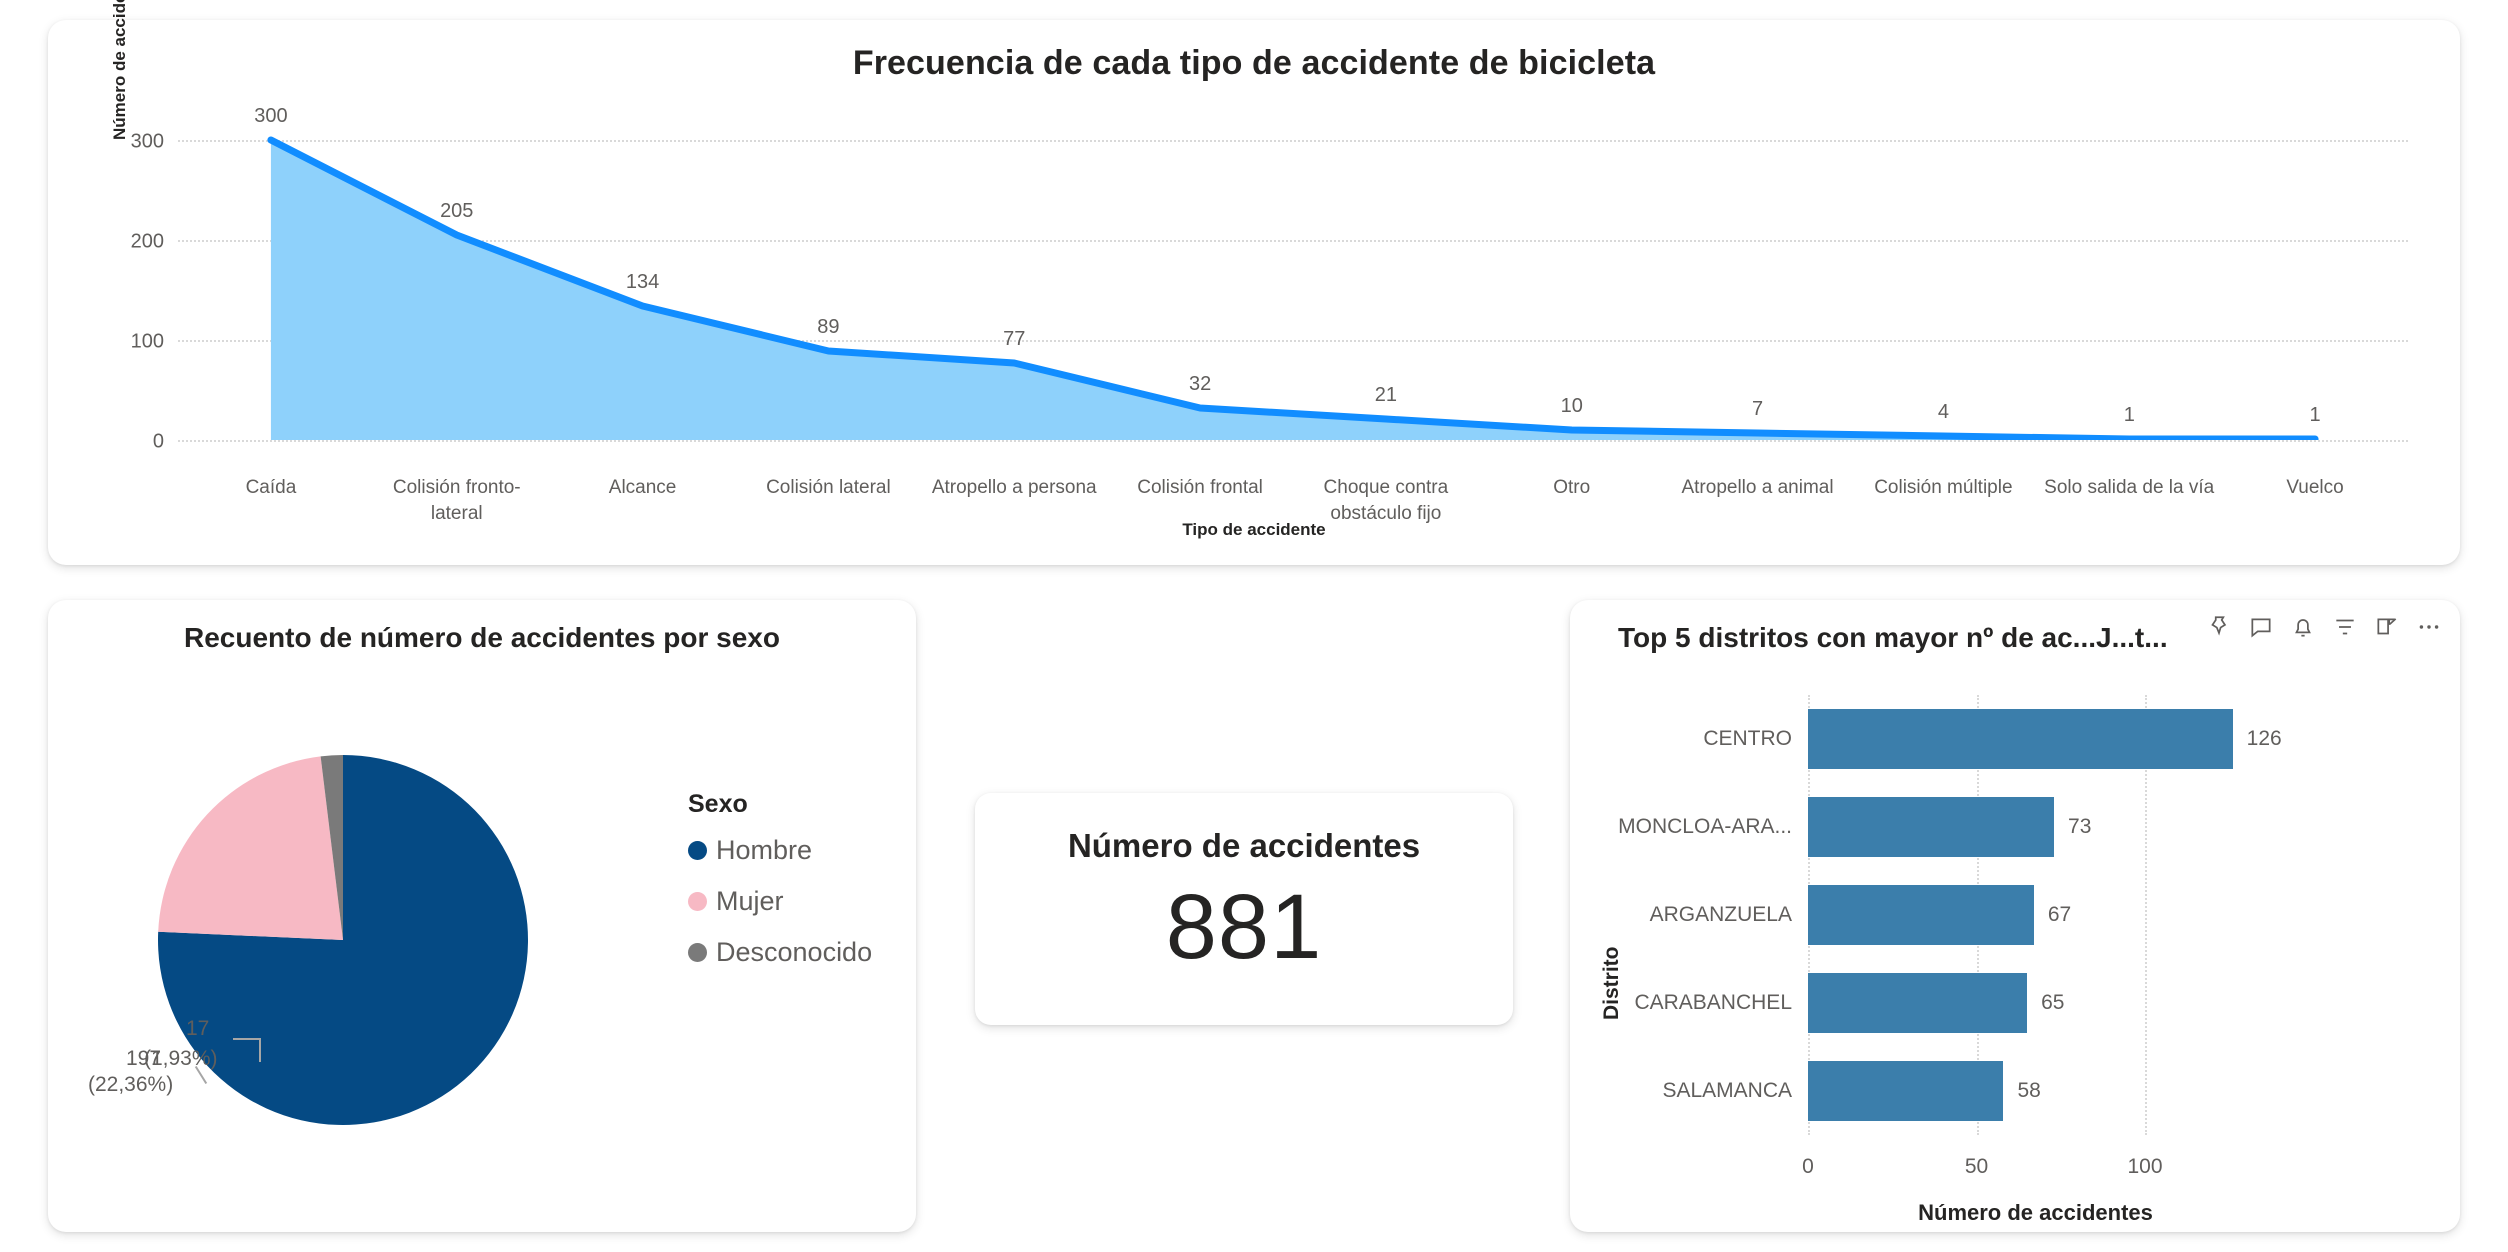 This screenshot has width=2508, height=1252. Describe the element at coordinates (794, 952) in the screenshot. I see `legend-item-label: Desconocido` at that location.